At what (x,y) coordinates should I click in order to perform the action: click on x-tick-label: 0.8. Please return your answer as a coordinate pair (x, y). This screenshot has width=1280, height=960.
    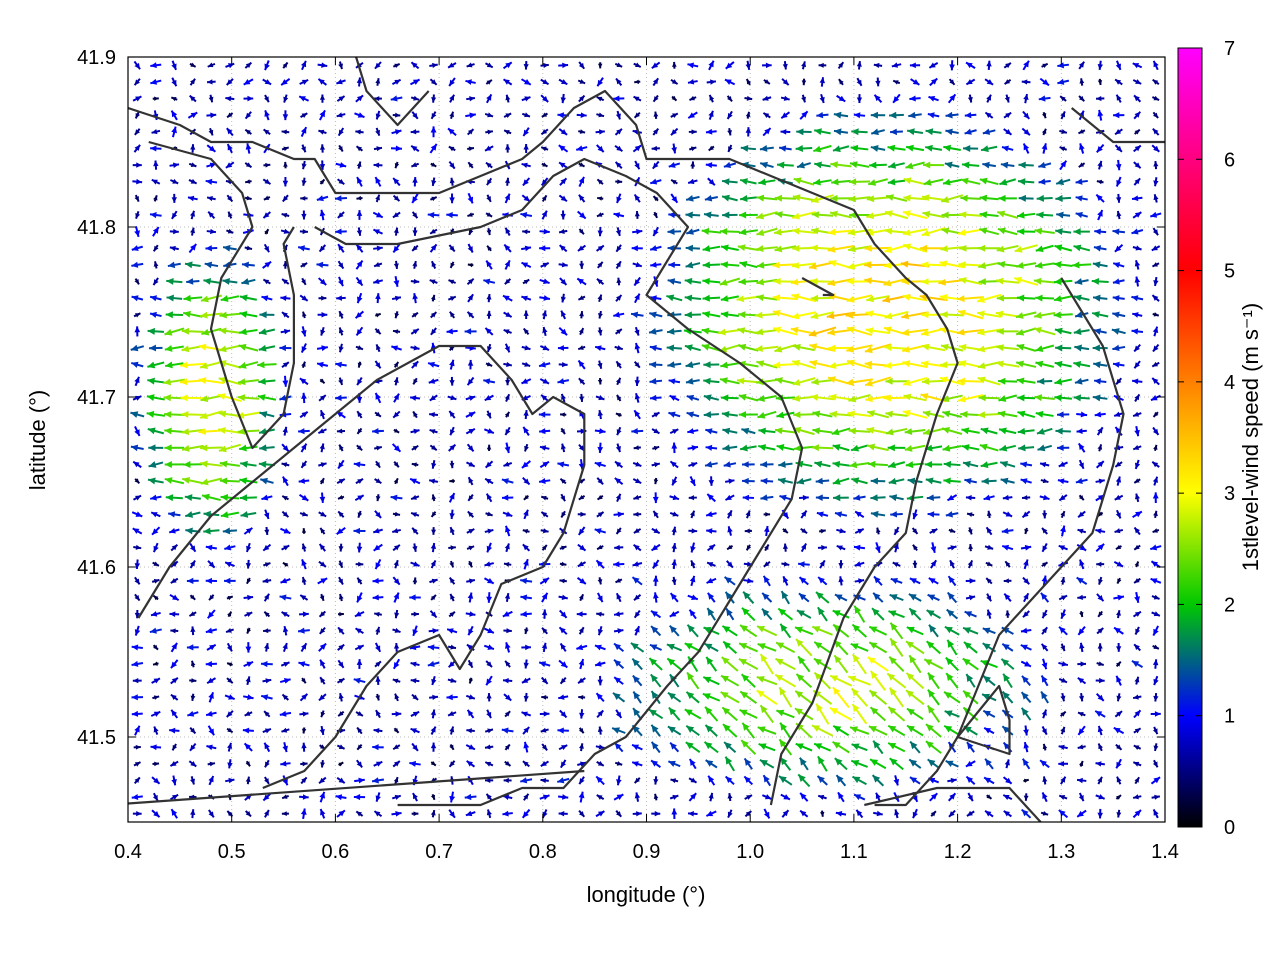
    Looking at the image, I should click on (543, 852).